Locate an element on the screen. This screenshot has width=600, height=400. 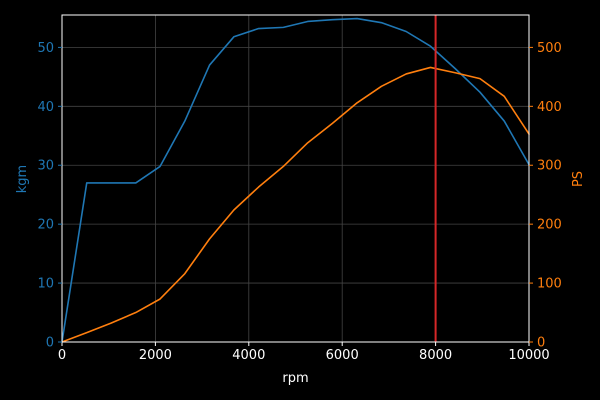
x-axis-label: rpm is located at coordinates (295, 378).